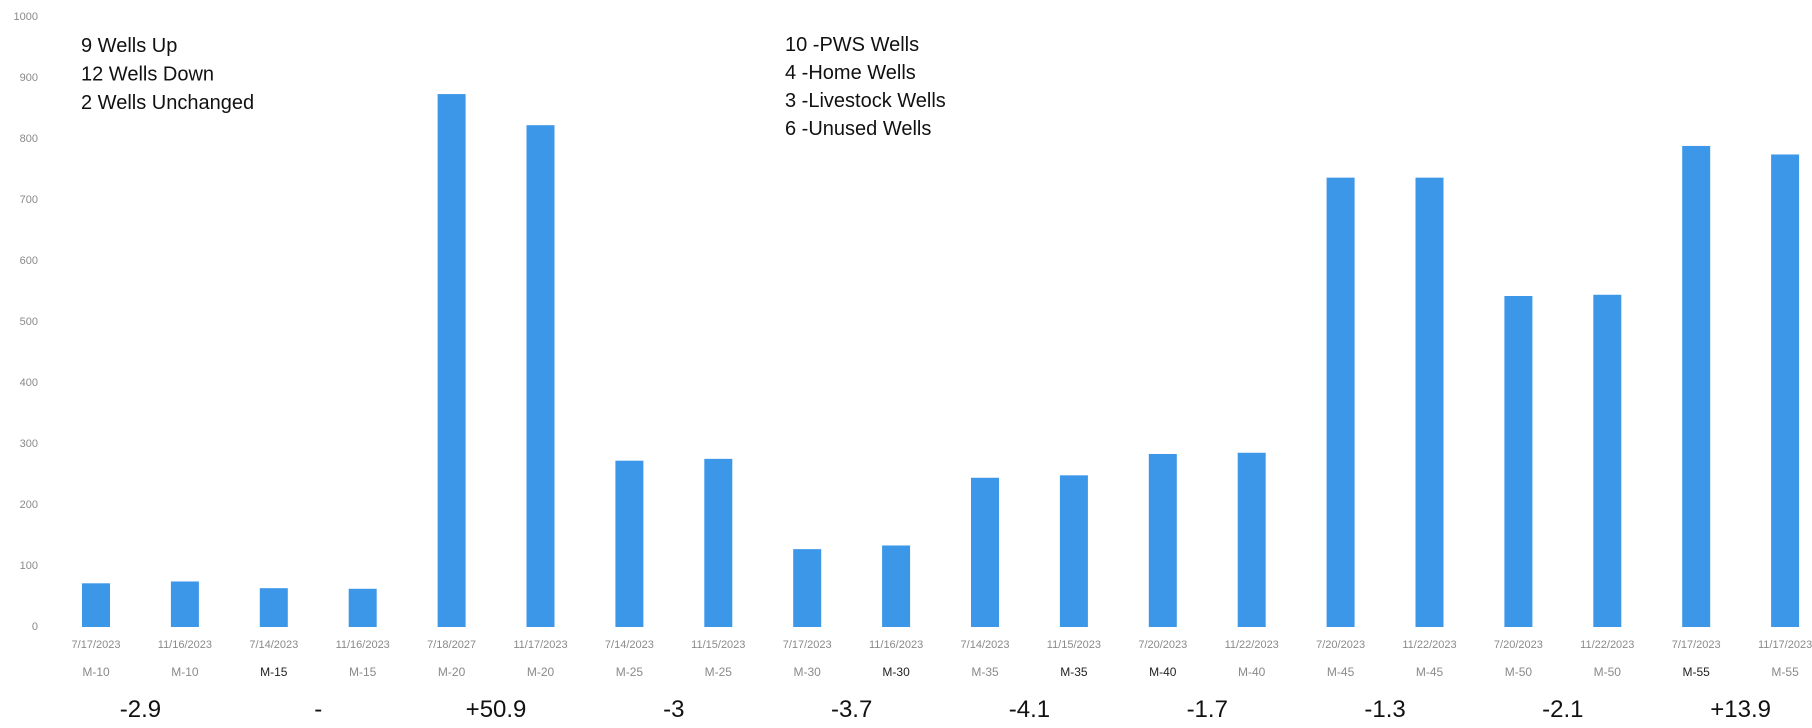 The image size is (1812, 728). What do you see at coordinates (35, 627) in the screenshot?
I see `y-tick-label: 0` at bounding box center [35, 627].